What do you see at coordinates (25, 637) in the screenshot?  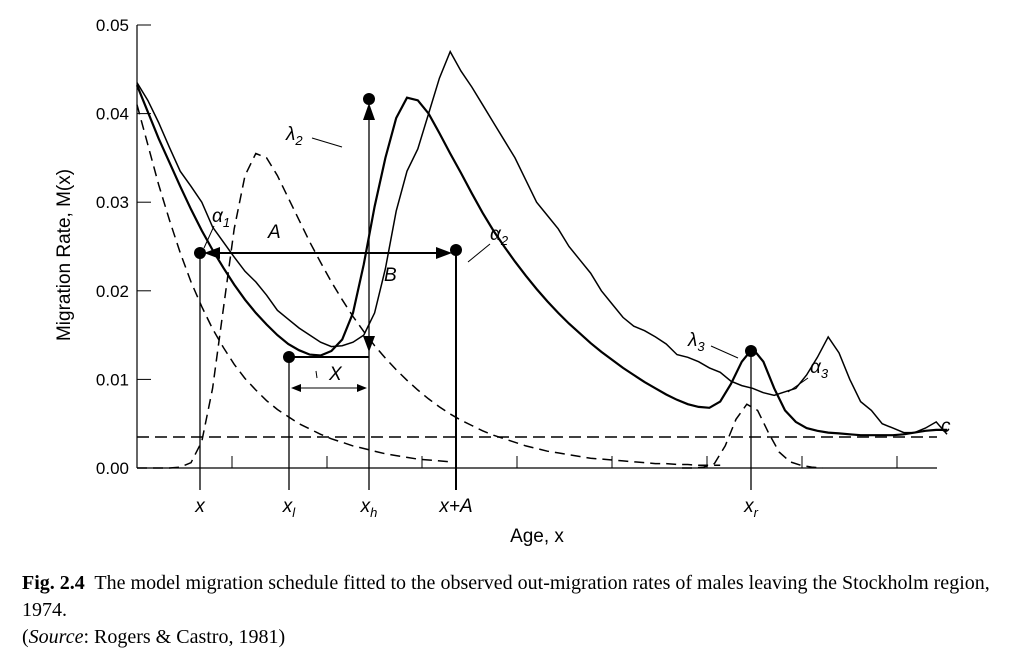 I see `caption-source-open: (` at bounding box center [25, 637].